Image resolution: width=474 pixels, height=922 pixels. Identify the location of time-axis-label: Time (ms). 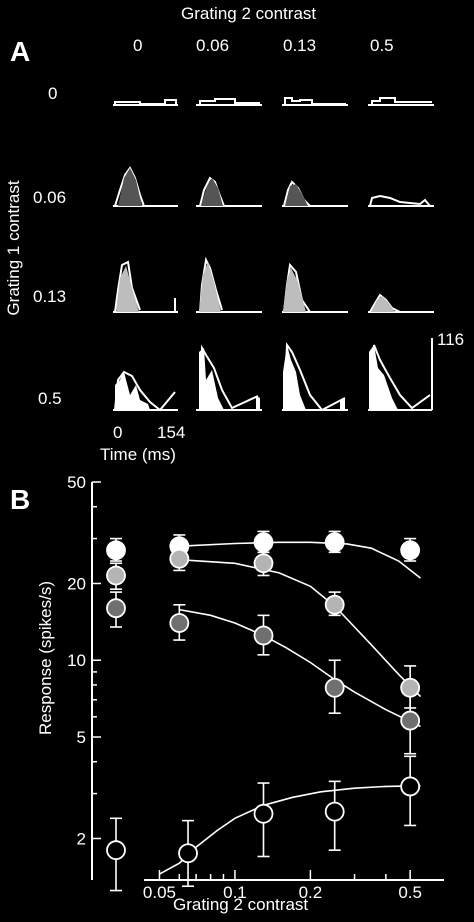
(138, 454).